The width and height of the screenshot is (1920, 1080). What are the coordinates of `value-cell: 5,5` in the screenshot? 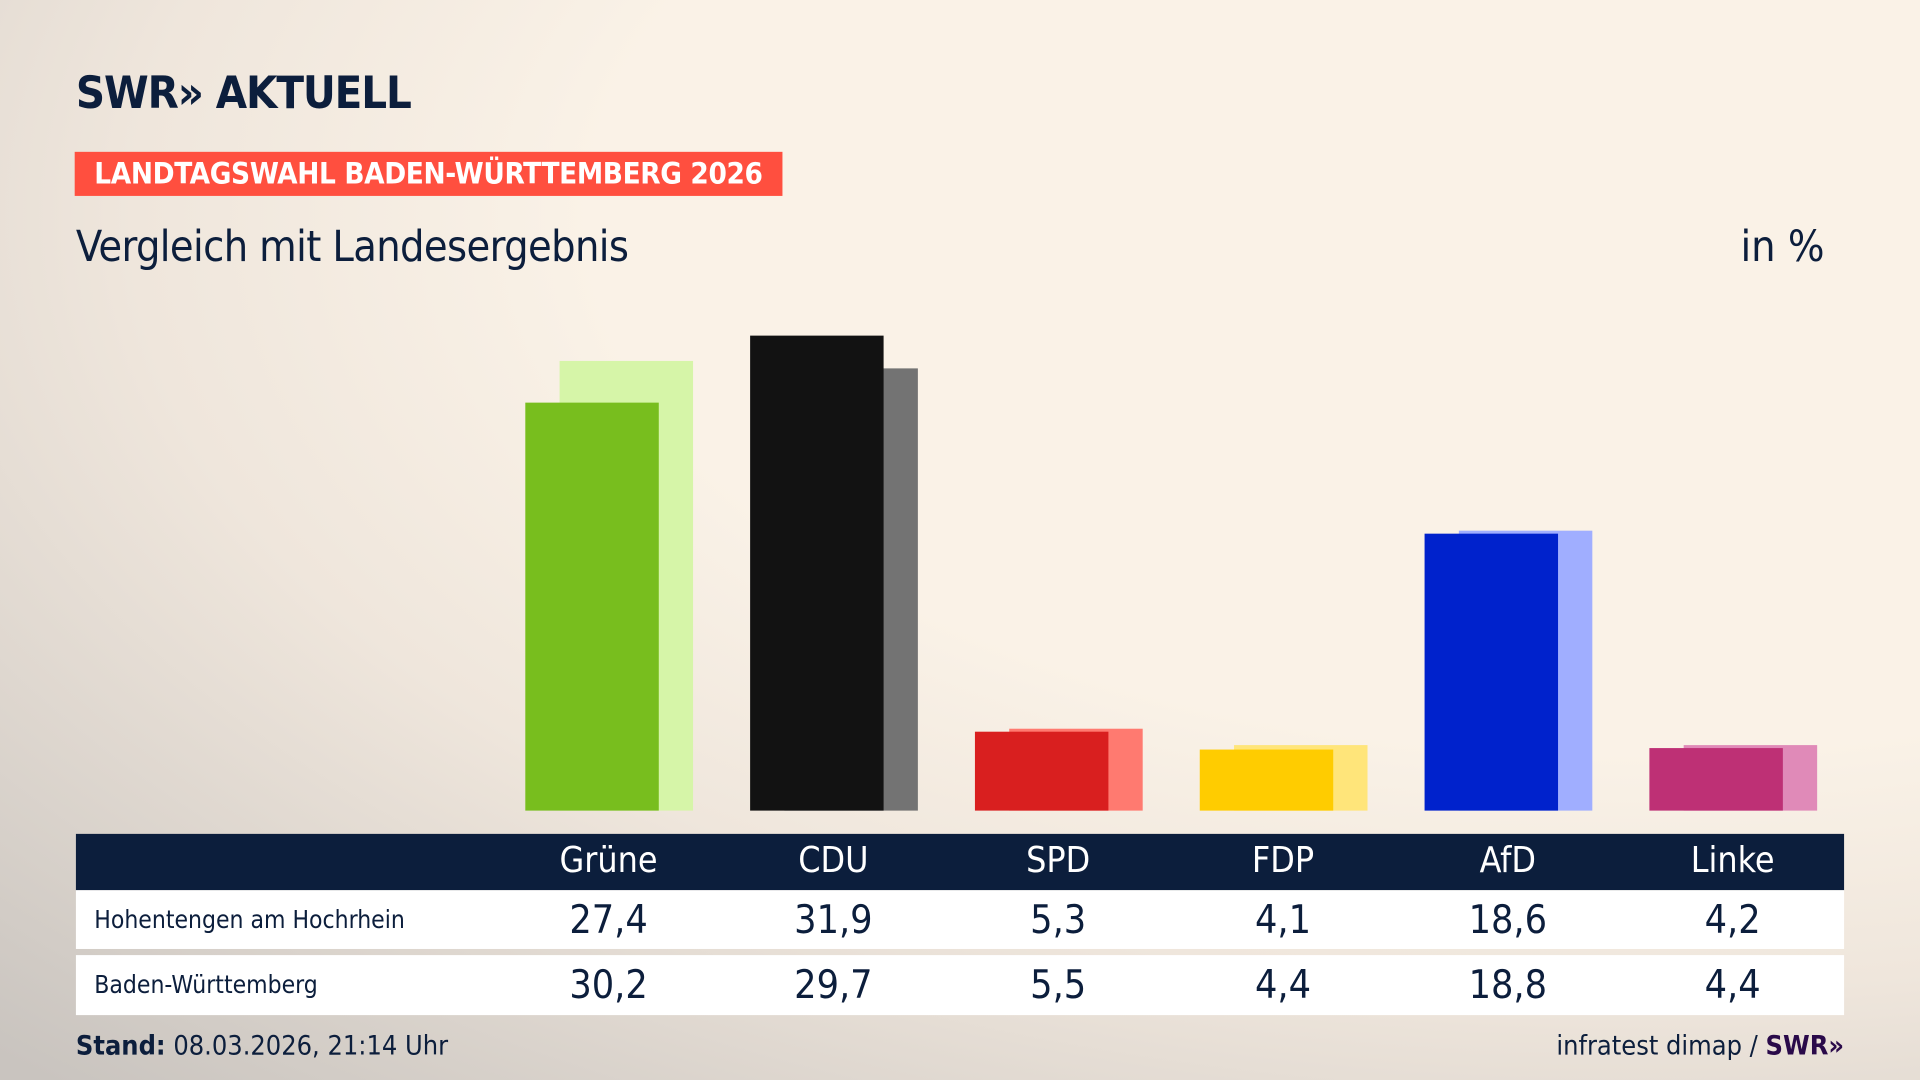 It's located at (1058, 984).